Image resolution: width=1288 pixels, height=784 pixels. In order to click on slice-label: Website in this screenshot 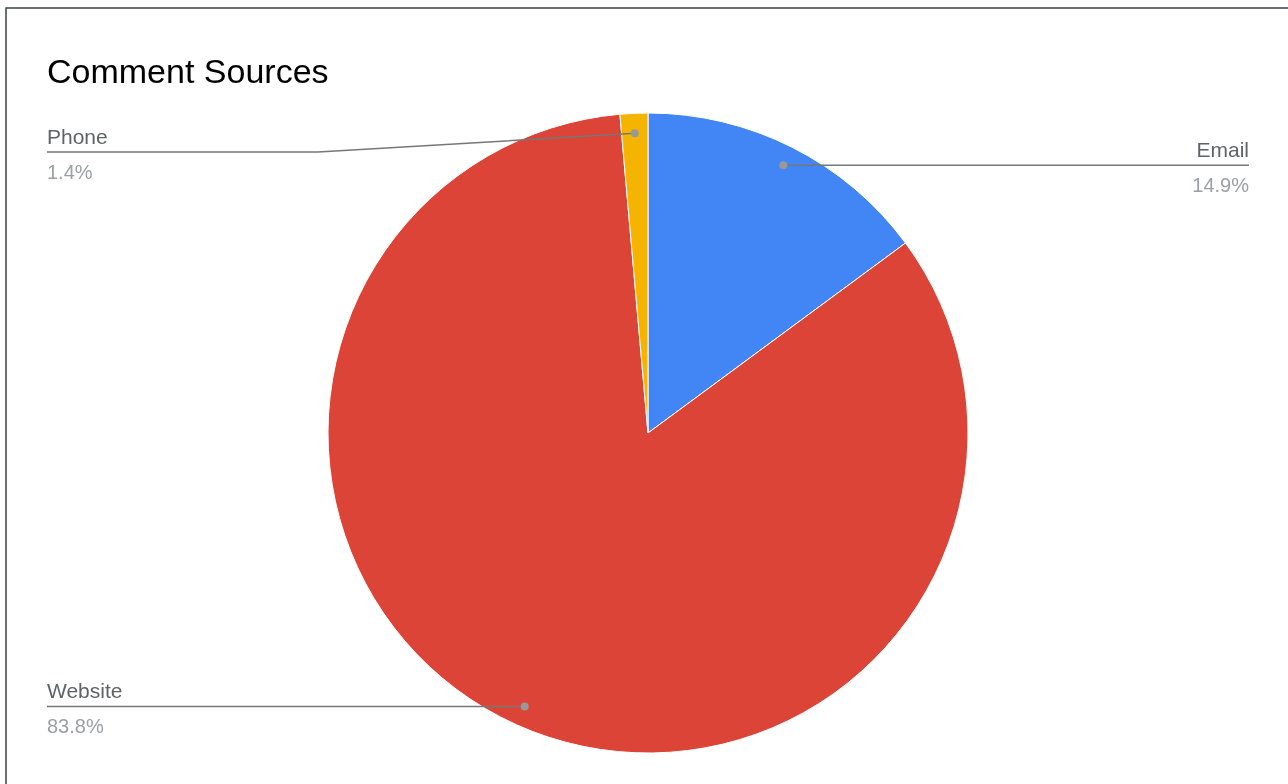, I will do `click(85, 691)`.